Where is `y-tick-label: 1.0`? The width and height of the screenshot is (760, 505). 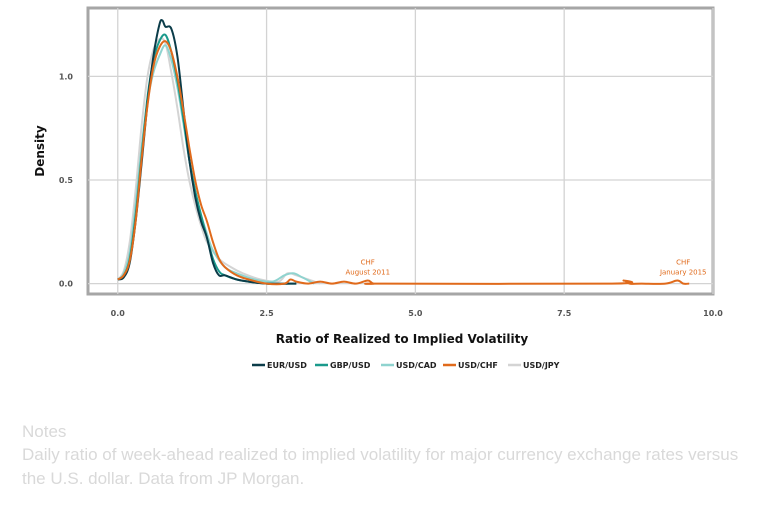 y-tick-label: 1.0 is located at coordinates (66, 76).